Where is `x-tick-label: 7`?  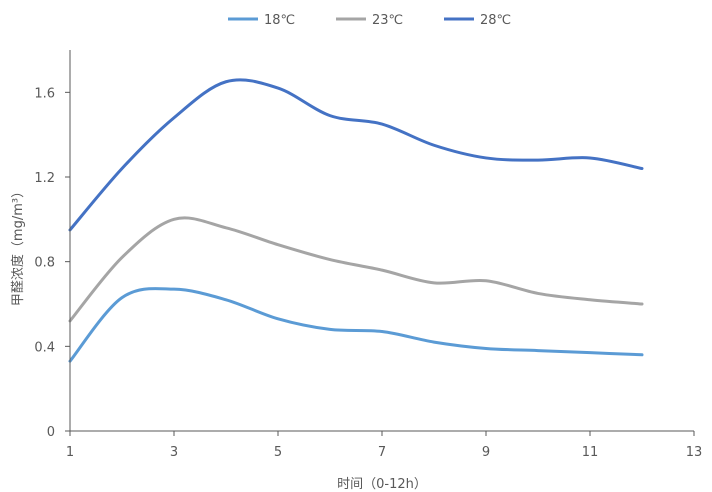
x-tick-label: 7 is located at coordinates (382, 452).